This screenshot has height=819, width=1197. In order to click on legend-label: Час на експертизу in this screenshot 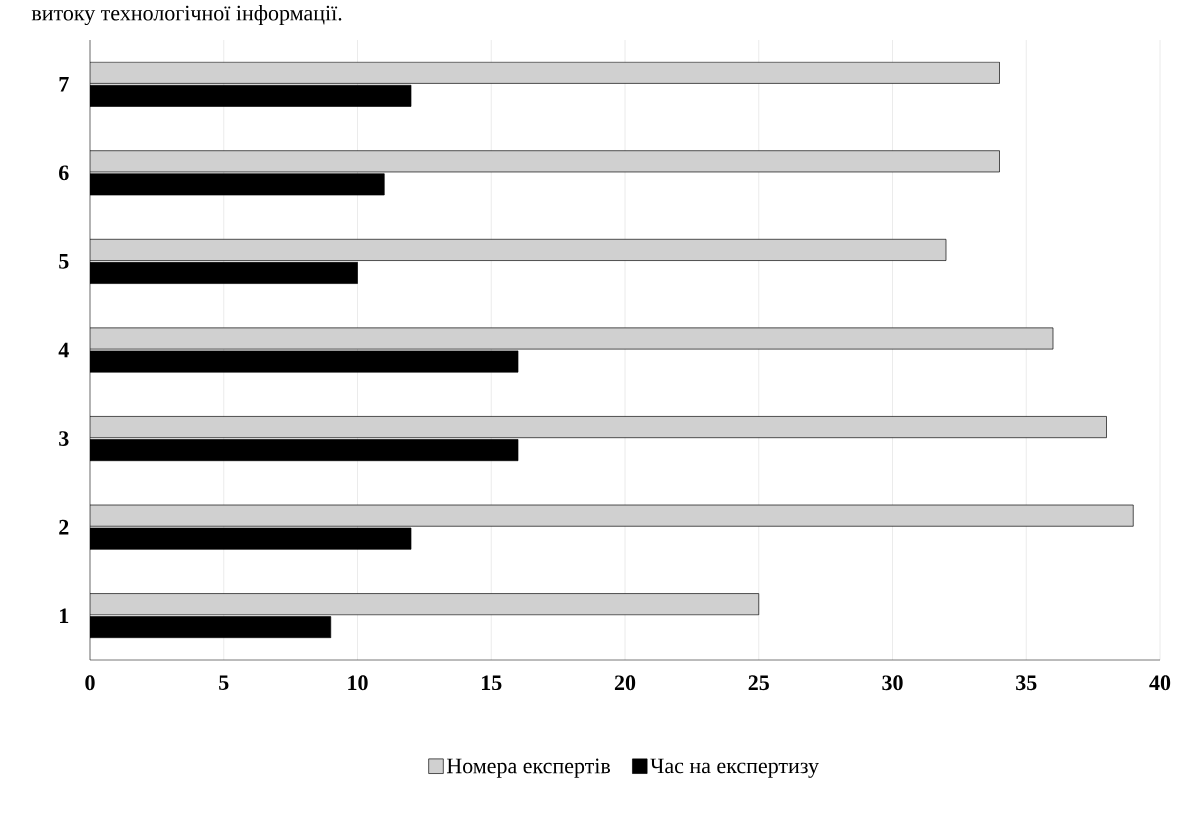, I will do `click(734, 768)`.